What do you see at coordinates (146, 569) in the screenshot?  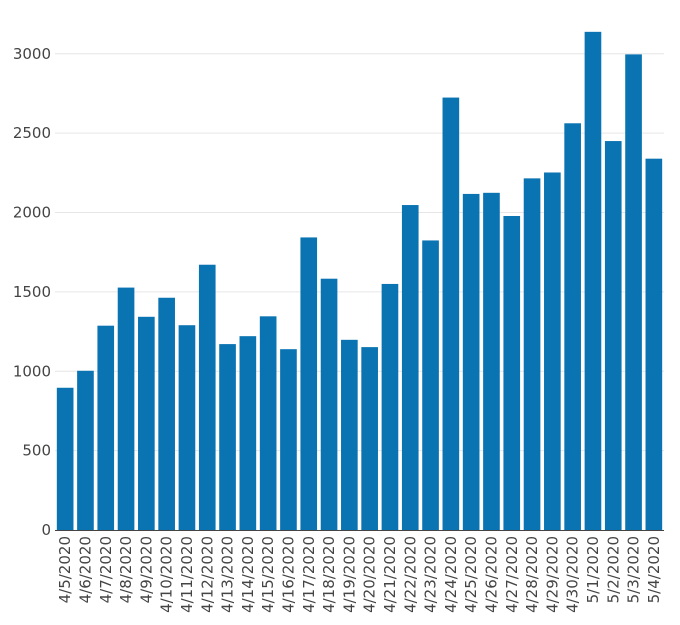 I see `x-tick-label: 4/9/2020` at bounding box center [146, 569].